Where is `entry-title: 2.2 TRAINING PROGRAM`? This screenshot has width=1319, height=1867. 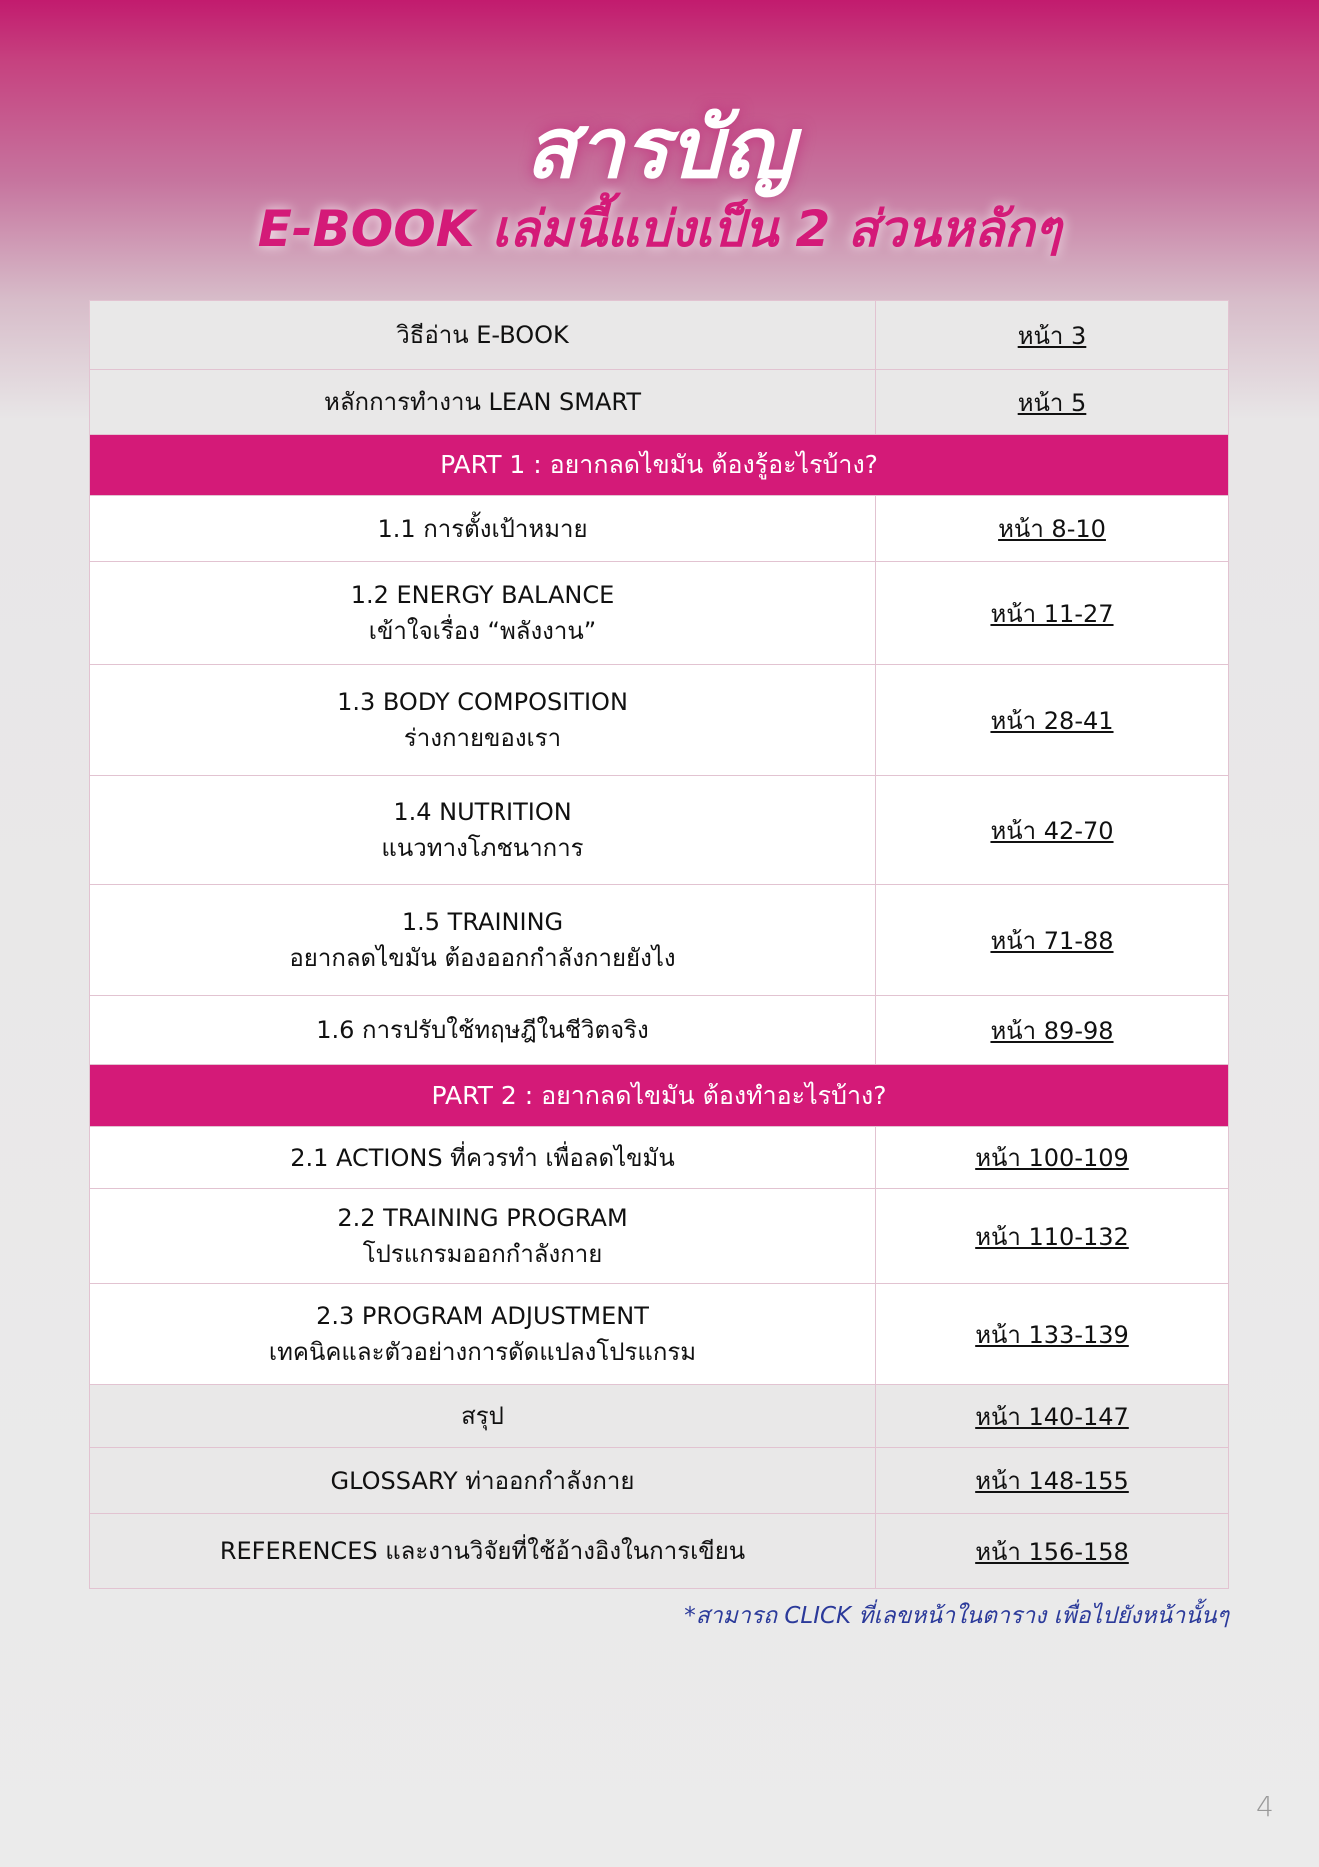 entry-title: 2.2 TRAINING PROGRAM is located at coordinates (482, 1218).